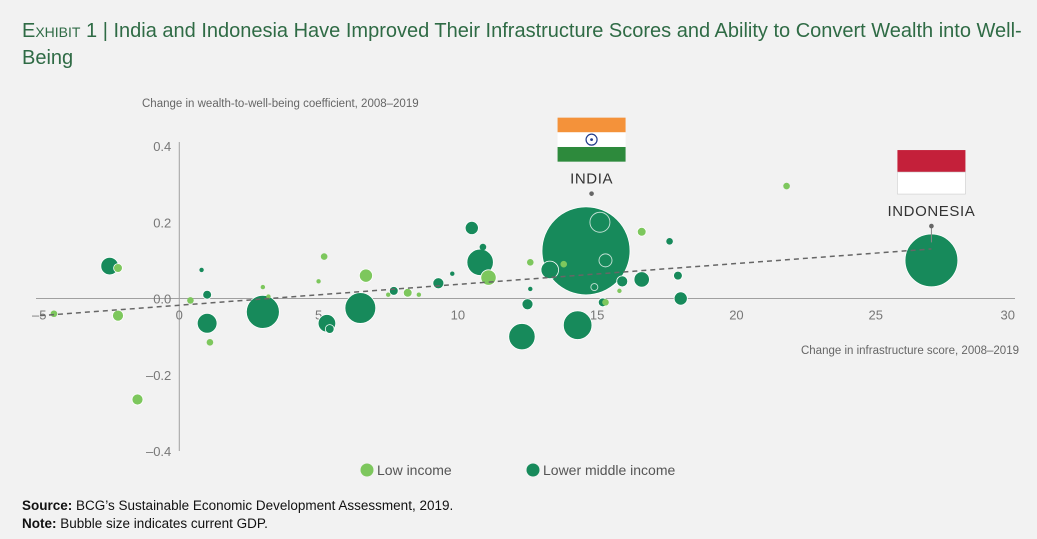  I want to click on exhibit-number: Exhibit 1, so click(60, 31).